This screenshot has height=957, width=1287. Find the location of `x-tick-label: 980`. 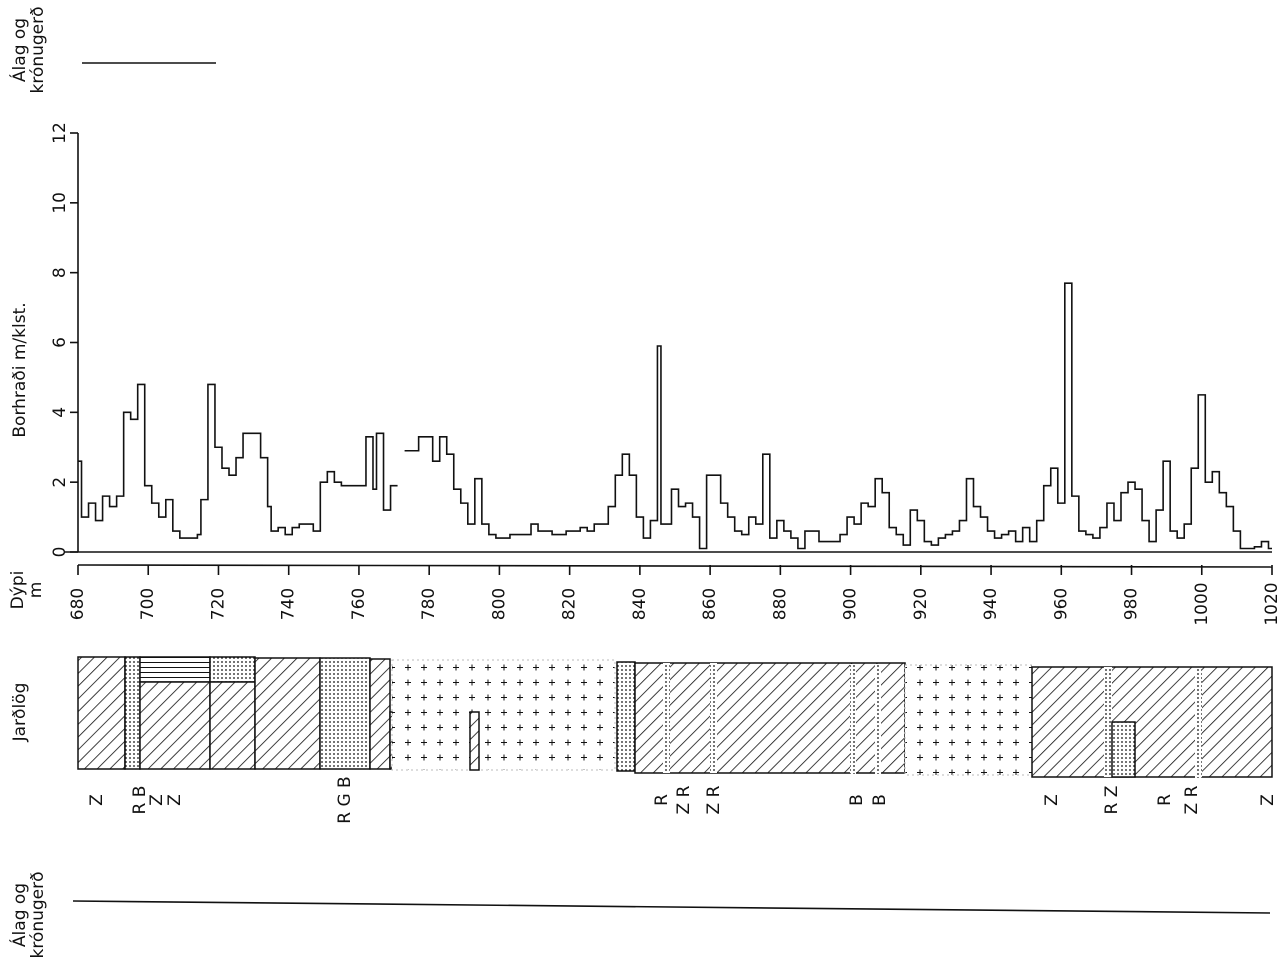

x-tick-label: 980 is located at coordinates (1132, 604).